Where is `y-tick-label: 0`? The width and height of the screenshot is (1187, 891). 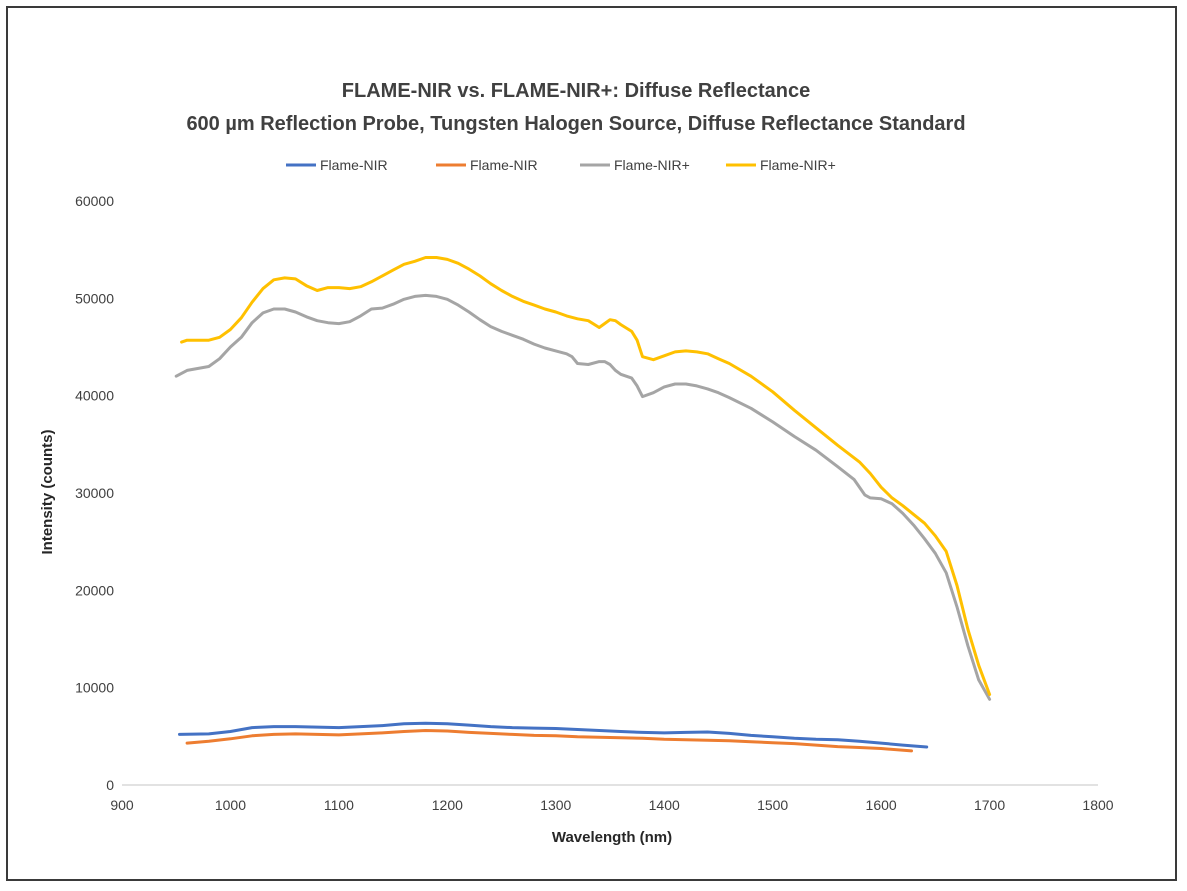 y-tick-label: 0 is located at coordinates (110, 785).